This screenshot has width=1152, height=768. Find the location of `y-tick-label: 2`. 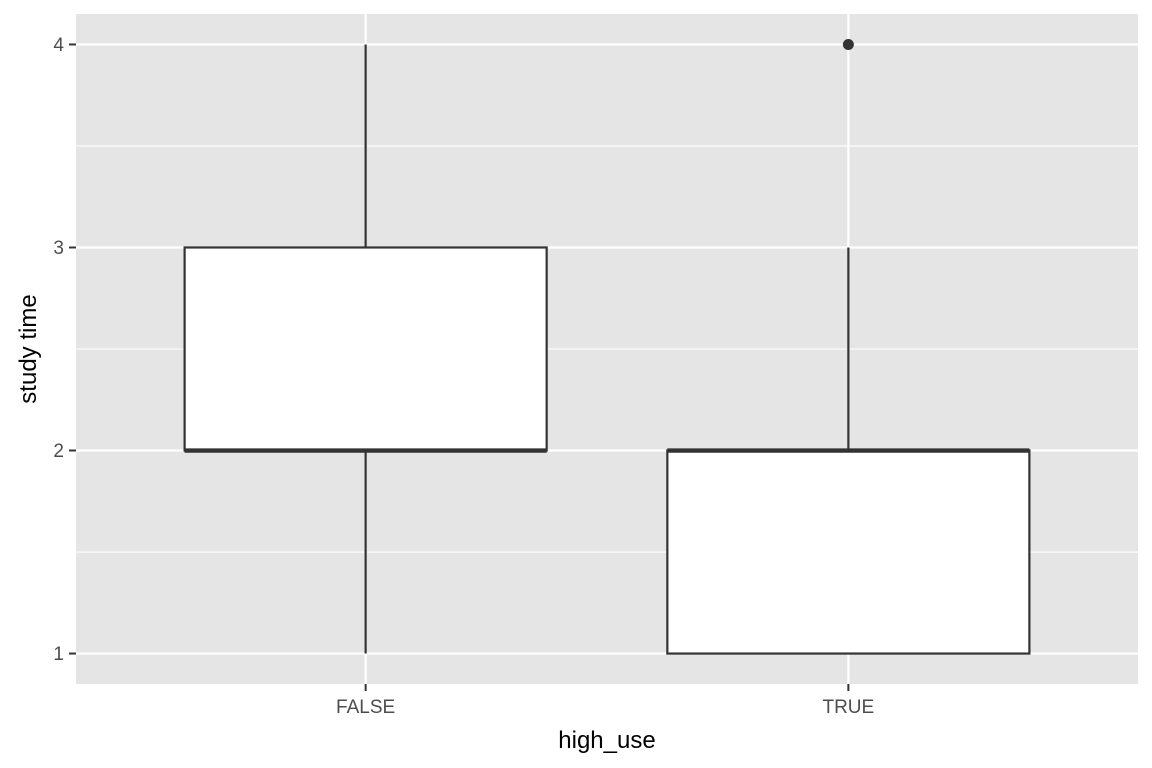

y-tick-label: 2 is located at coordinates (58, 451).